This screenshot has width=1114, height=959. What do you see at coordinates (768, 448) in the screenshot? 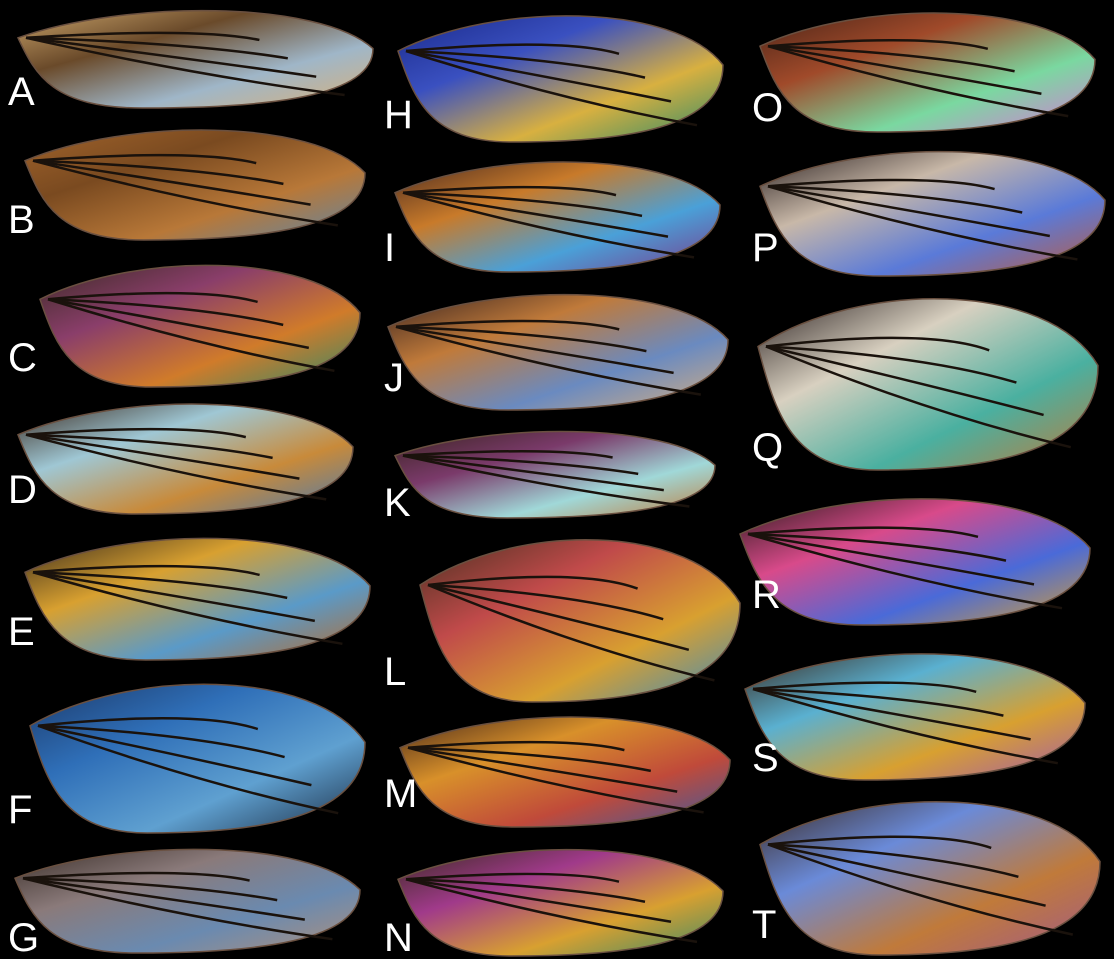
I see `panel-label: Q` at bounding box center [768, 448].